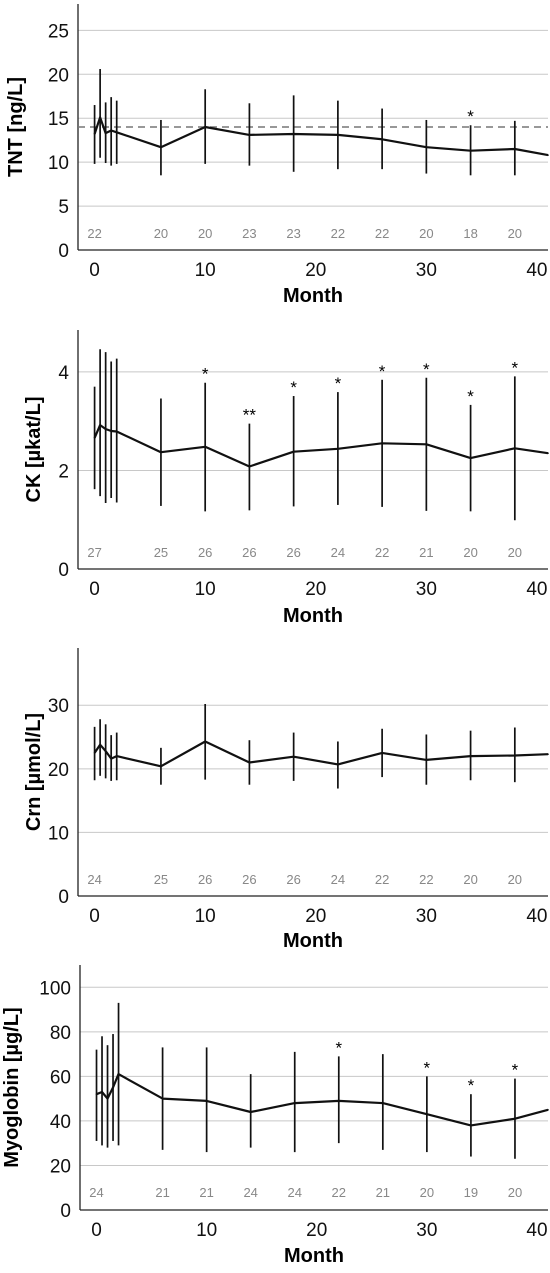 The height and width of the screenshot is (1273, 550). I want to click on y-tick-label: 80, so click(60, 1033).